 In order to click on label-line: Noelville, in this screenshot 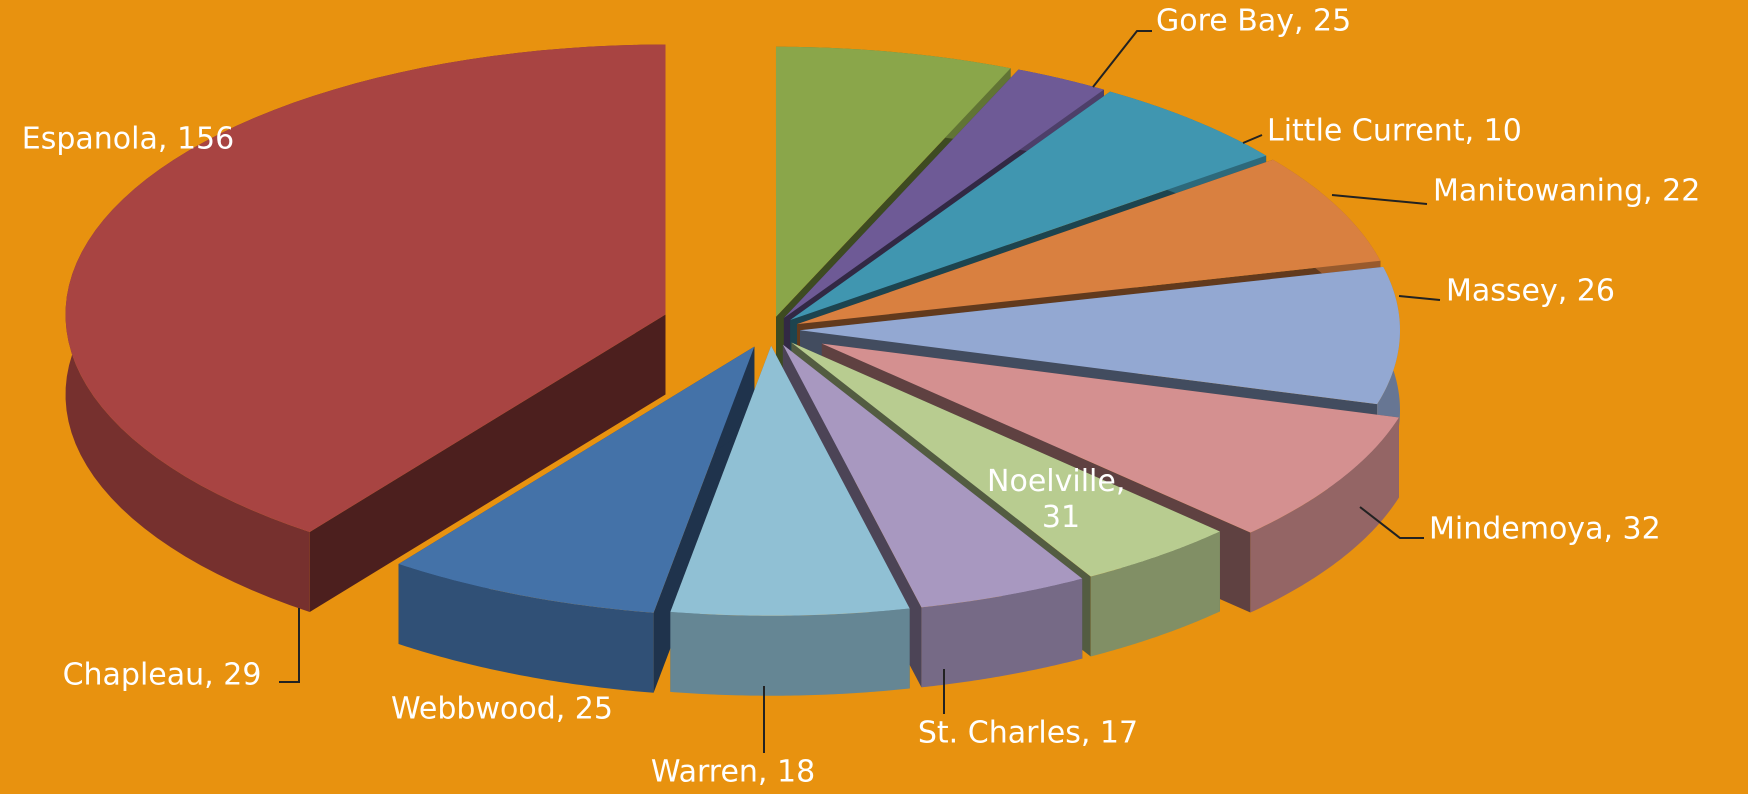, I will do `click(1061, 481)`.